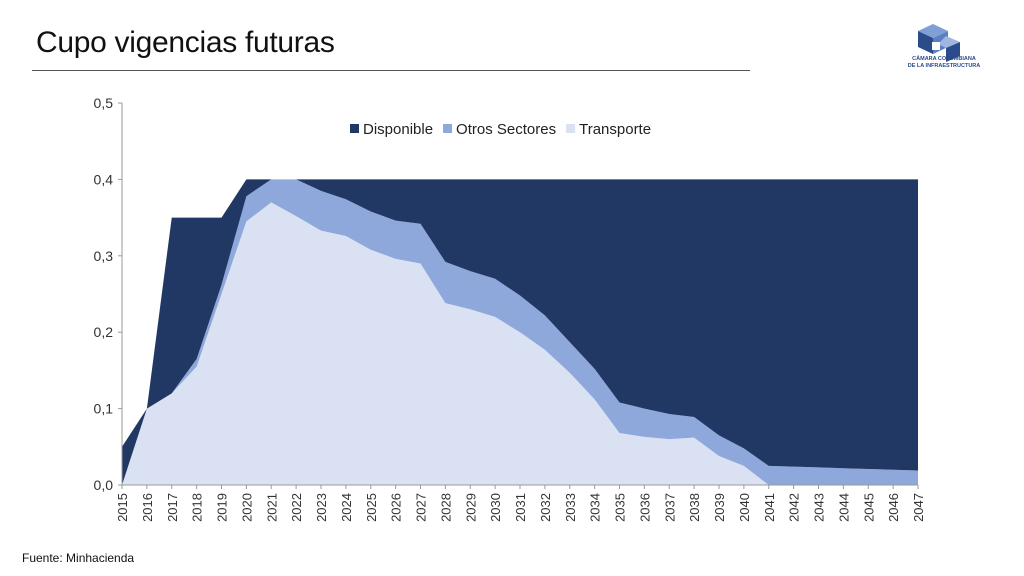  I want to click on legend-swatch-disponible, so click(354, 128).